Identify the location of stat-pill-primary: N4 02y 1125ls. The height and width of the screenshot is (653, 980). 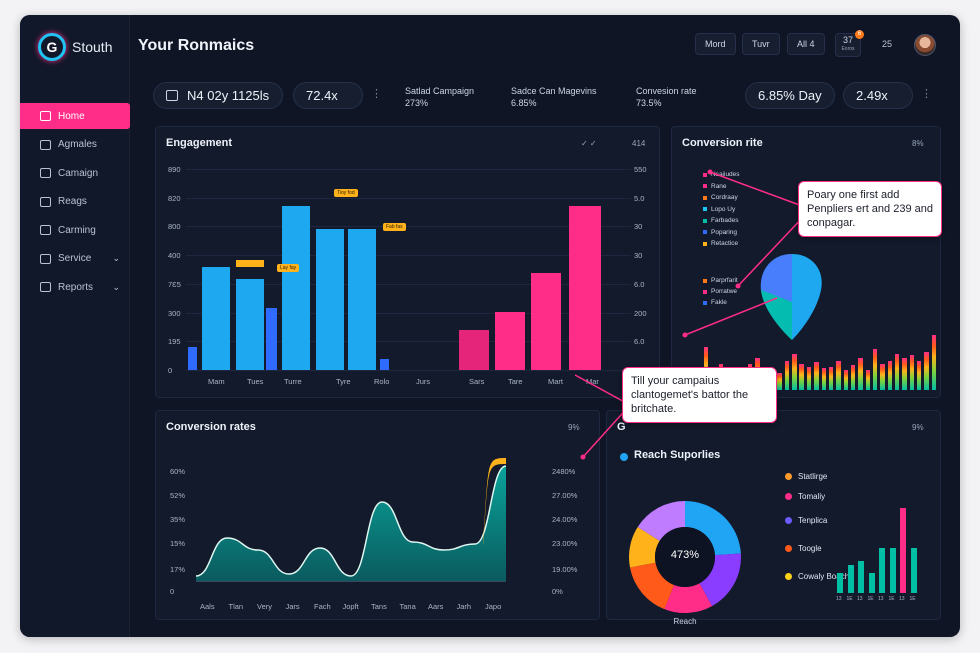
(218, 95).